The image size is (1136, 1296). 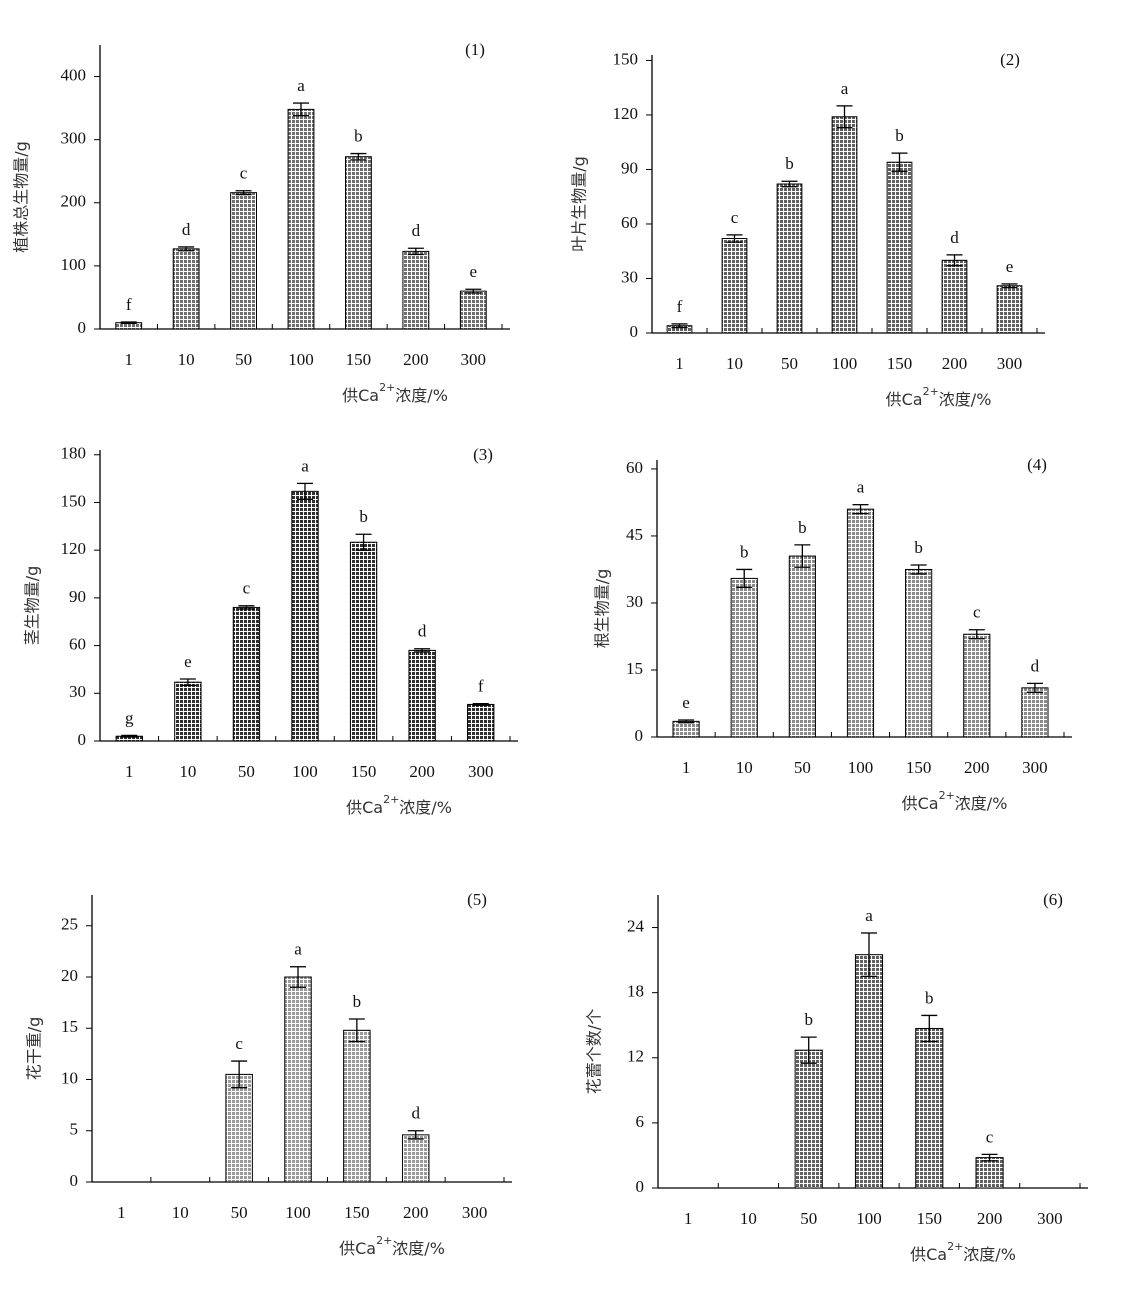 I want to click on y-tick-label: 0, so click(x=639, y=735).